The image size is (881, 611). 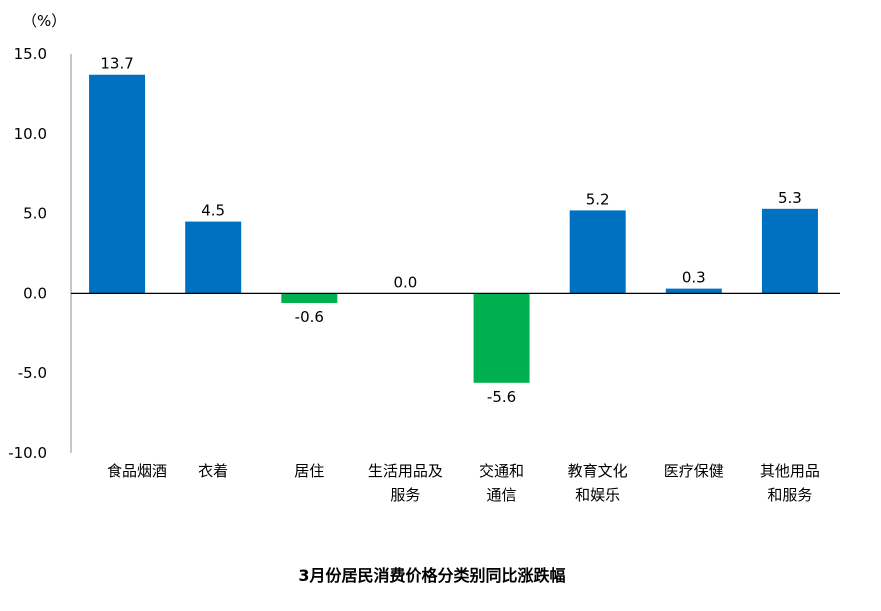 I want to click on y-axis-unit-label: （%）, so click(x=44, y=21).